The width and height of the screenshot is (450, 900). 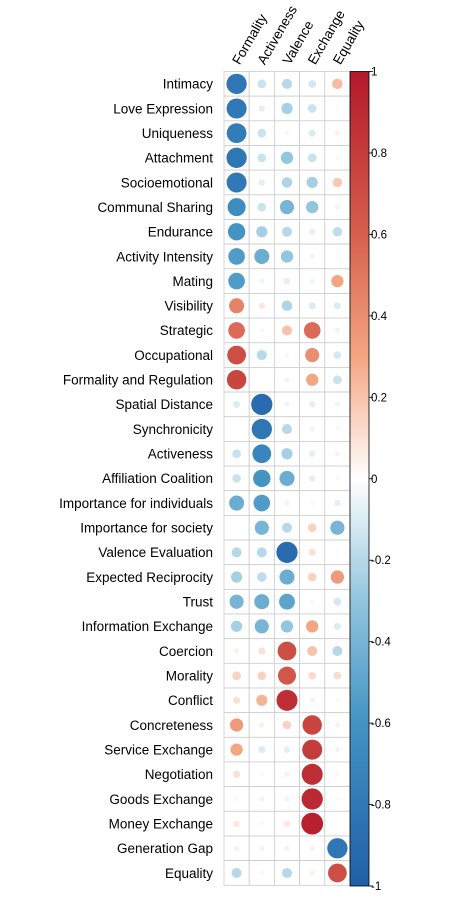 What do you see at coordinates (190, 675) in the screenshot?
I see `row-label: Morality` at bounding box center [190, 675].